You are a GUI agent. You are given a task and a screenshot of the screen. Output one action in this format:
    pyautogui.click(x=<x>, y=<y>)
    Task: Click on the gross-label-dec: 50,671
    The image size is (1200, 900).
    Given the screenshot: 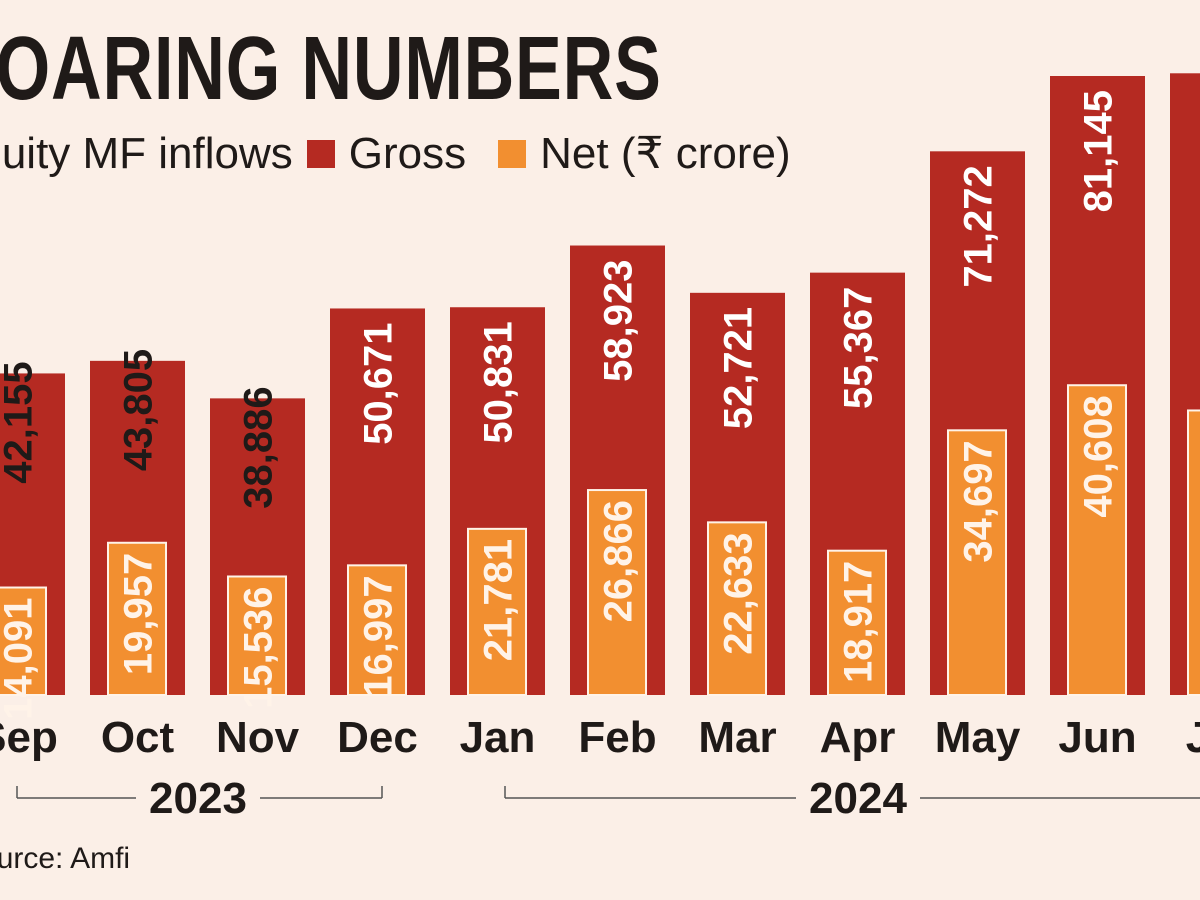 What is the action you would take?
    pyautogui.click(x=379, y=383)
    